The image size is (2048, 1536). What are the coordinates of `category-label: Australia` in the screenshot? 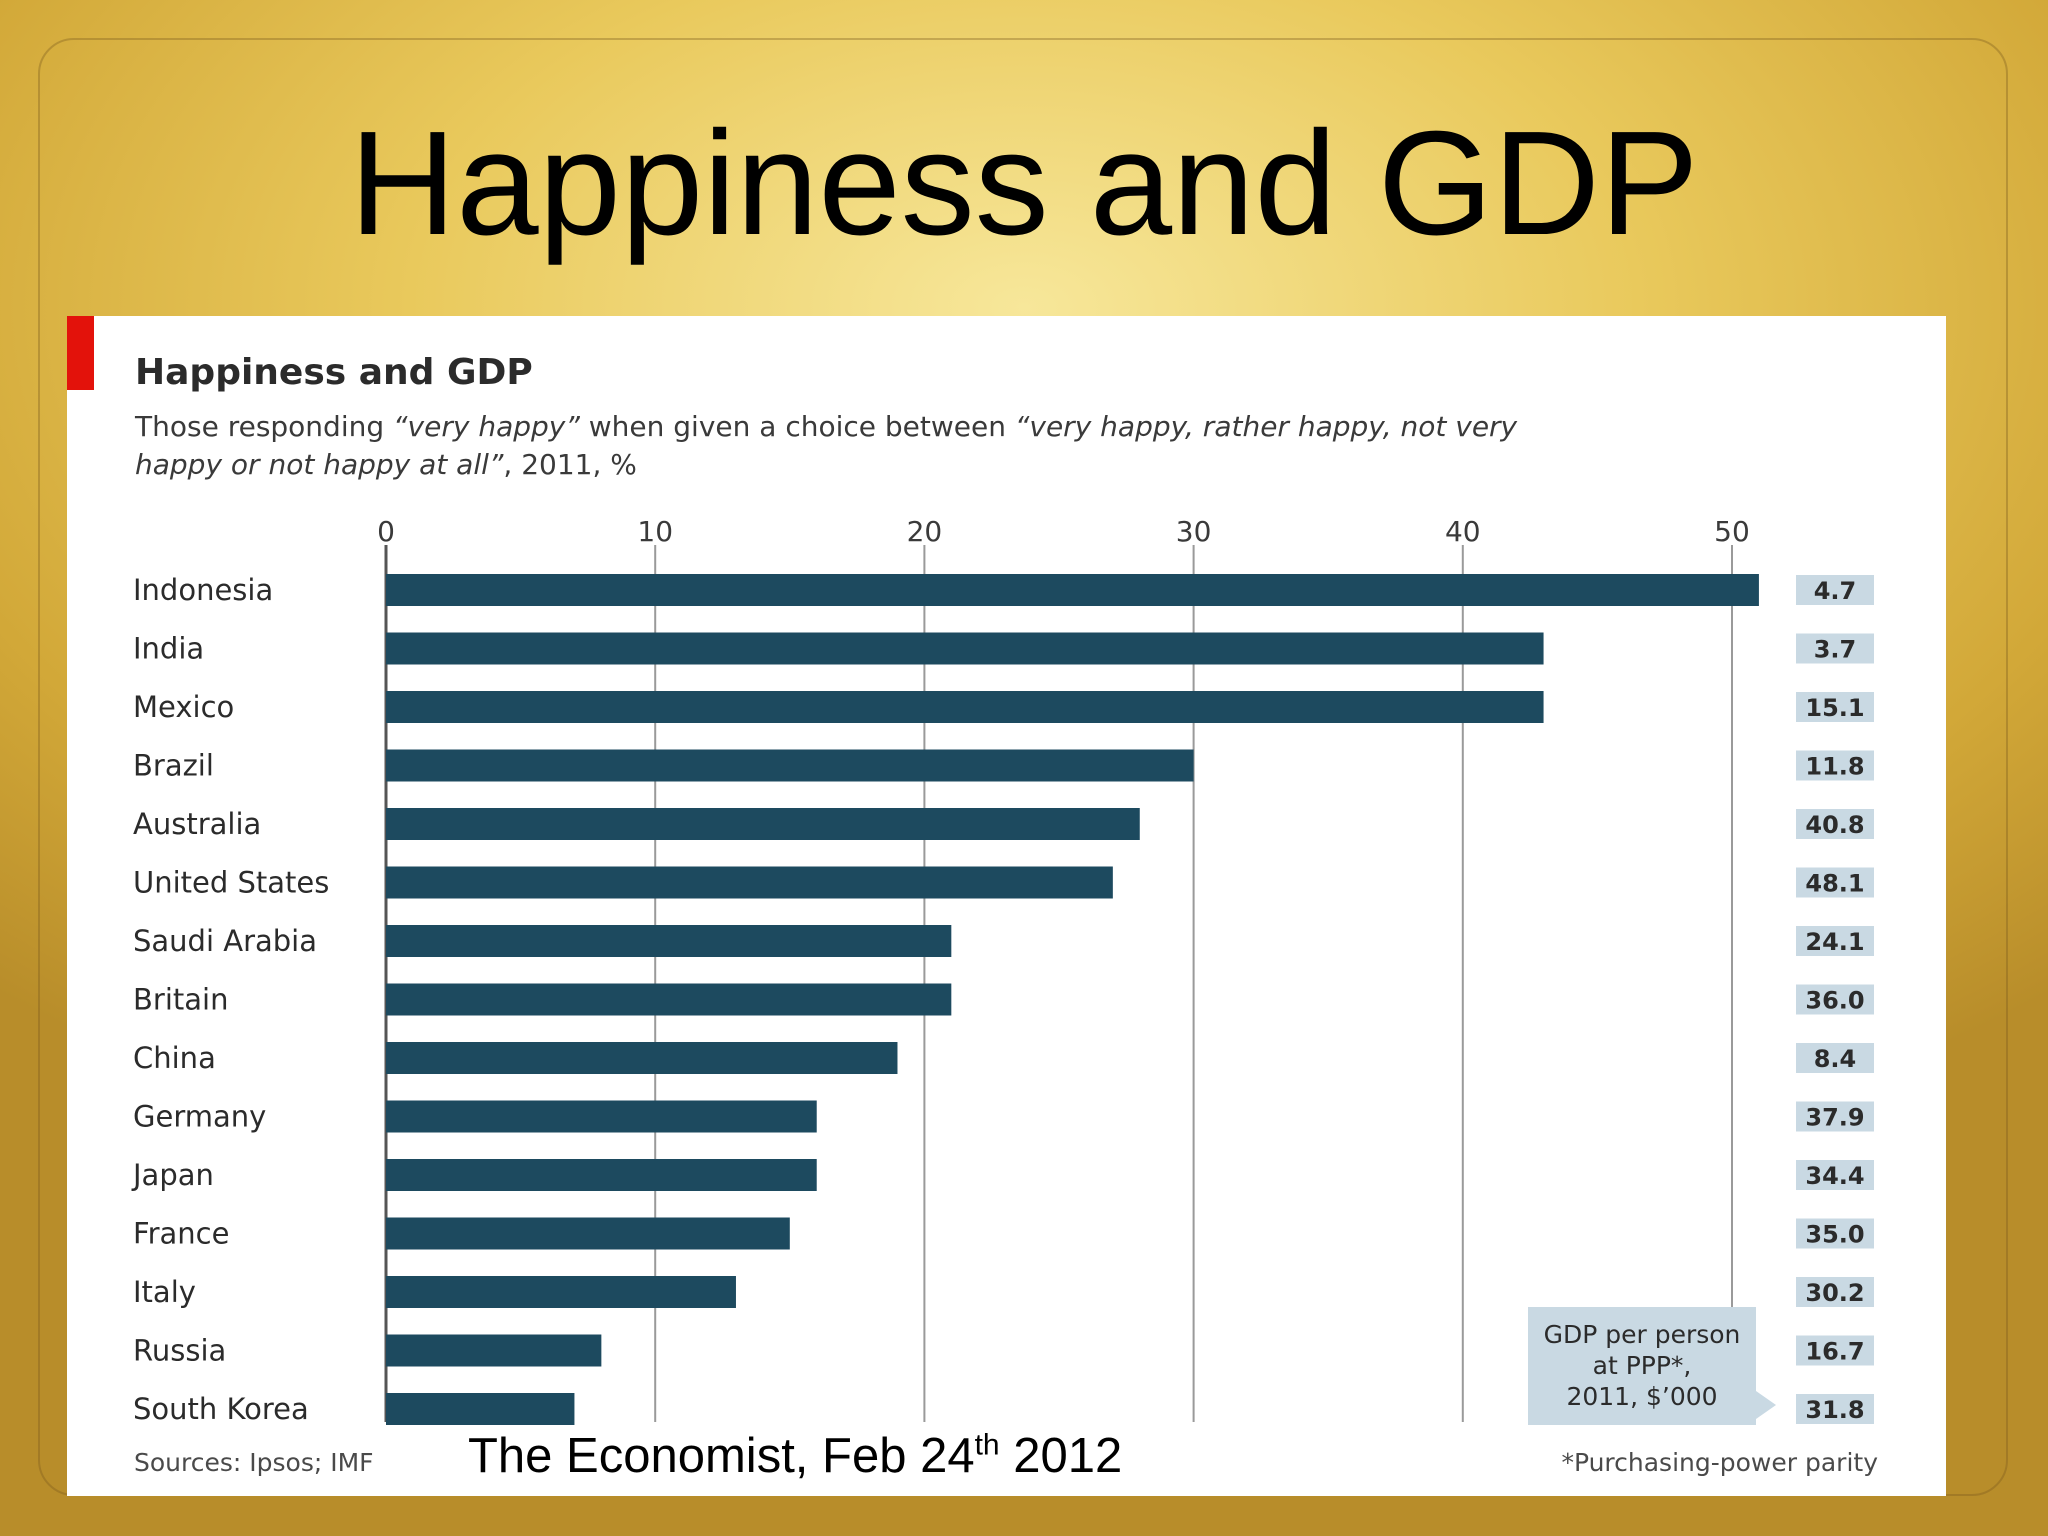 It's located at (197, 824).